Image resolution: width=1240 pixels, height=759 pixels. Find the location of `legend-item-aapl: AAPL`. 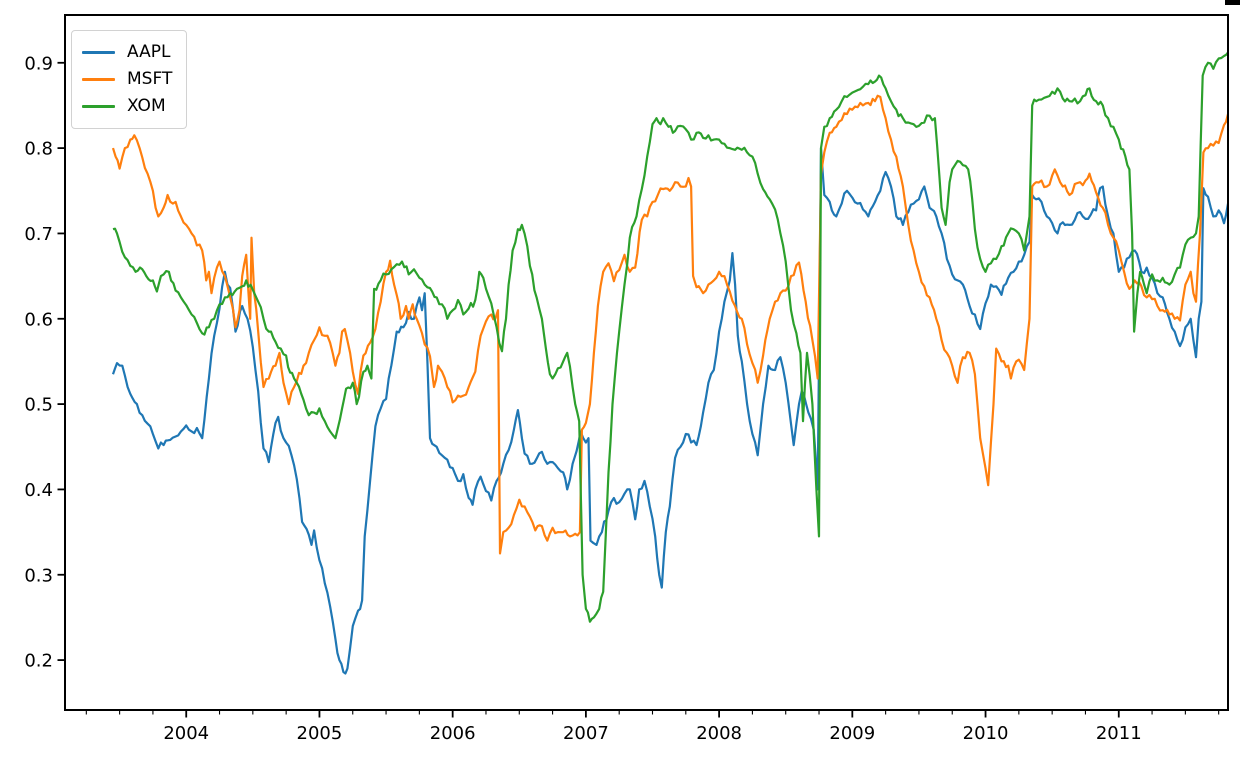

legend-item-aapl: AAPL is located at coordinates (127, 52).